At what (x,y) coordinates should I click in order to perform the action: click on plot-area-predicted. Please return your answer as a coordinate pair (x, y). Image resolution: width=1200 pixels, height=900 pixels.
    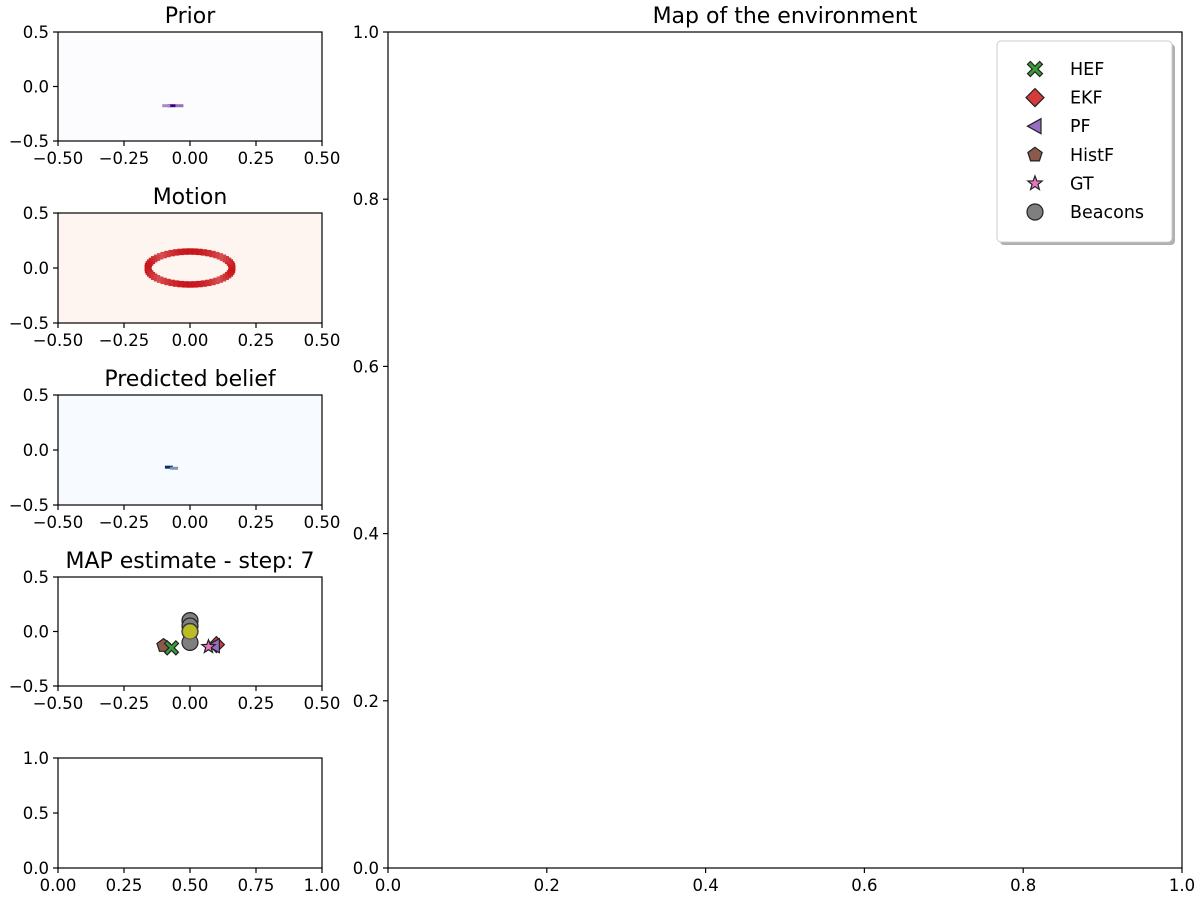
    Looking at the image, I should click on (190, 450).